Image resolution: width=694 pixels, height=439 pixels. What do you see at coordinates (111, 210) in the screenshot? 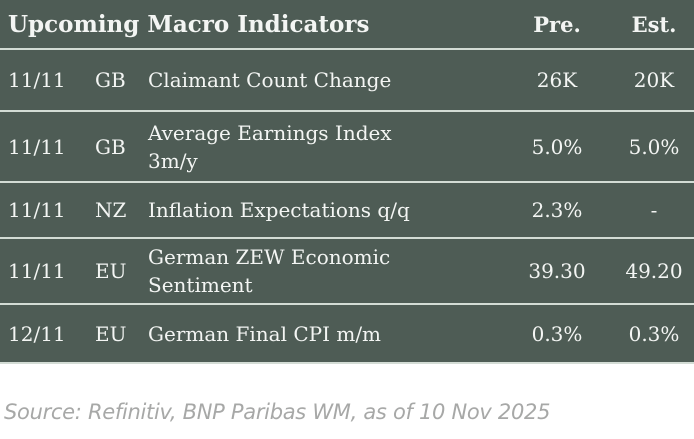
I see `country-cell: NZ` at bounding box center [111, 210].